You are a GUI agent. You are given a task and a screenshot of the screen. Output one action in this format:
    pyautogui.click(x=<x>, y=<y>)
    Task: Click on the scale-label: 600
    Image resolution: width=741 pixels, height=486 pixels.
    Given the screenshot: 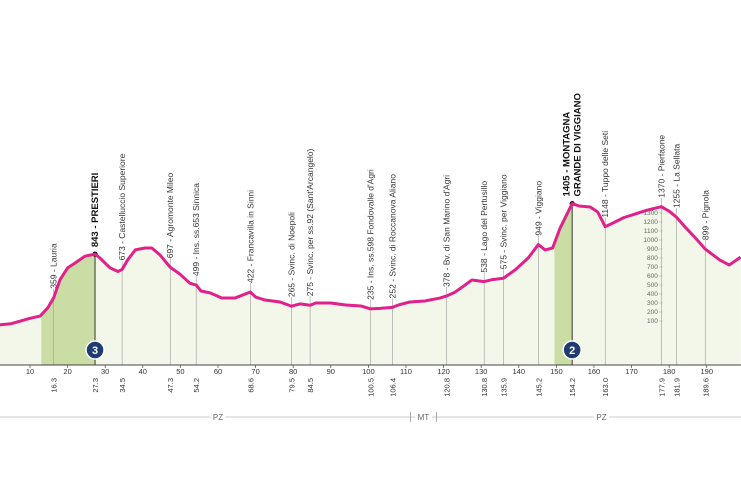 What is the action you would take?
    pyautogui.click(x=652, y=276)
    